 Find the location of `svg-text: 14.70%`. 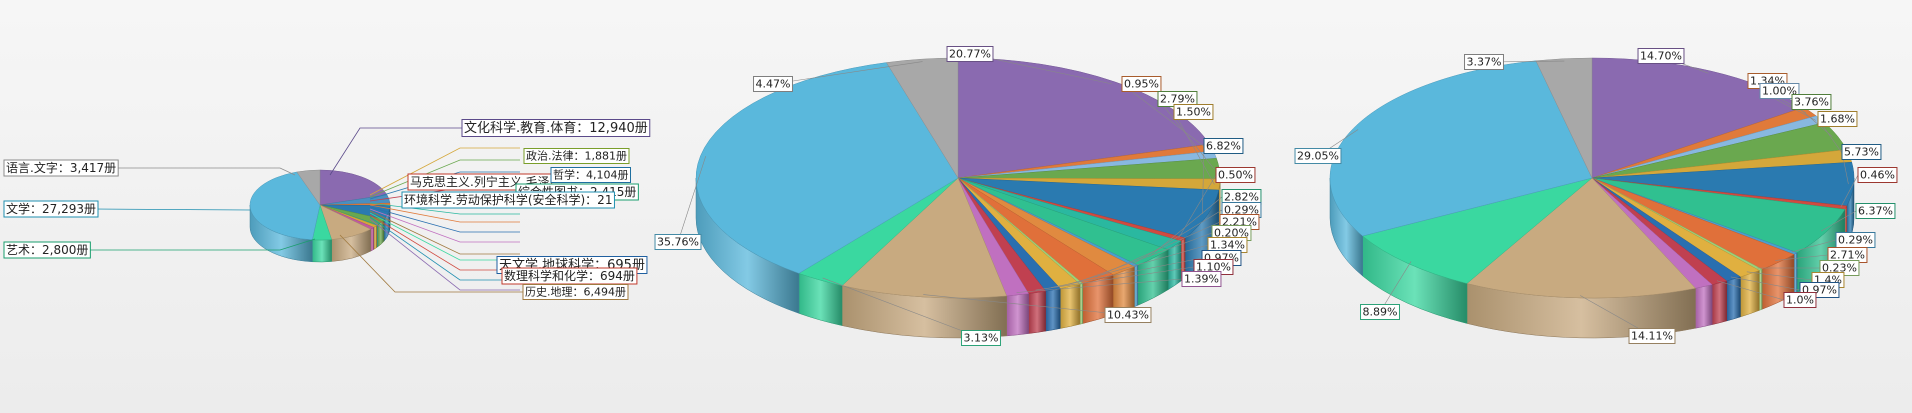

svg-text: 14.70% is located at coordinates (1661, 56).